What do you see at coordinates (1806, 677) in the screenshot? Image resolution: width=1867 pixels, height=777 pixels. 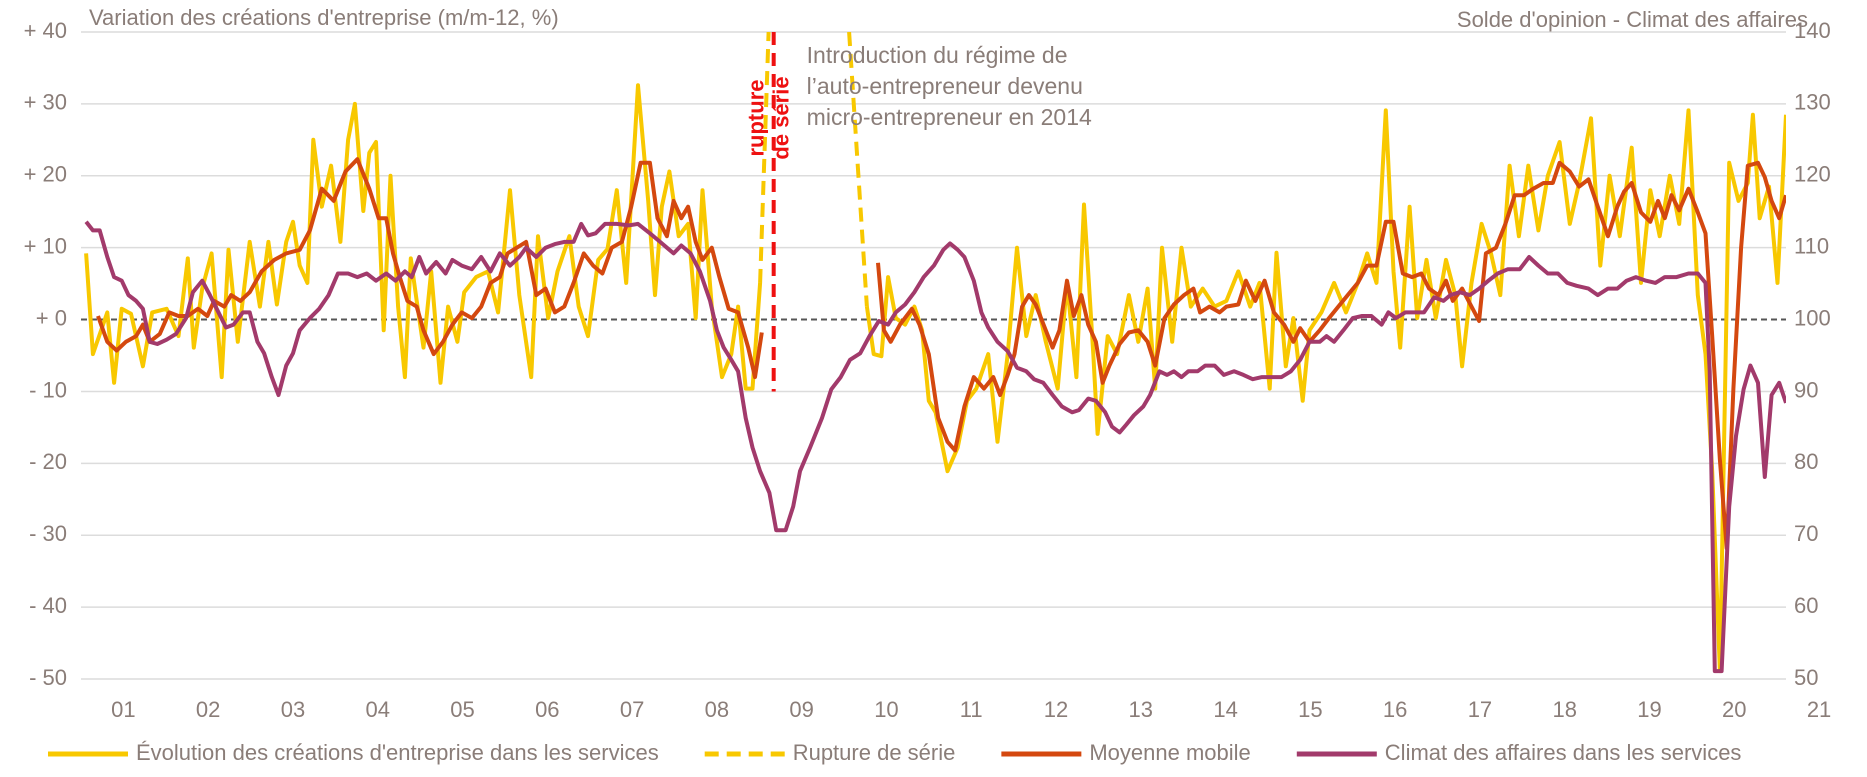 I see `y2-tick-label: 50` at bounding box center [1806, 677].